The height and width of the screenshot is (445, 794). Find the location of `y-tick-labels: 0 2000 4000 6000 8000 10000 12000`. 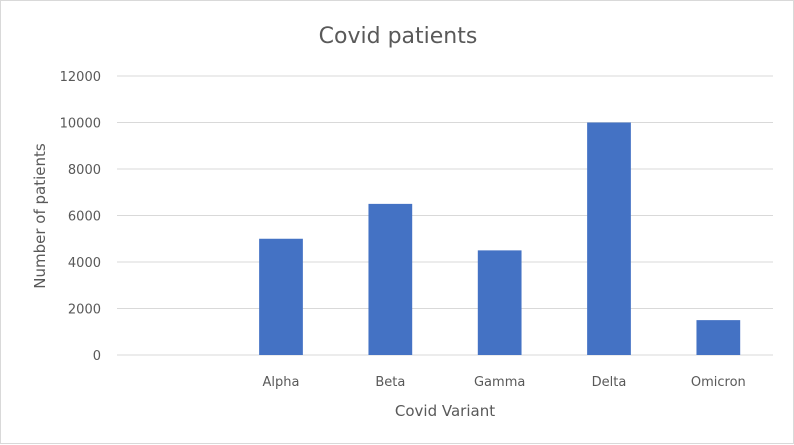

y-tick-labels: 0 2000 4000 6000 8000 10000 12000 is located at coordinates (80, 217).